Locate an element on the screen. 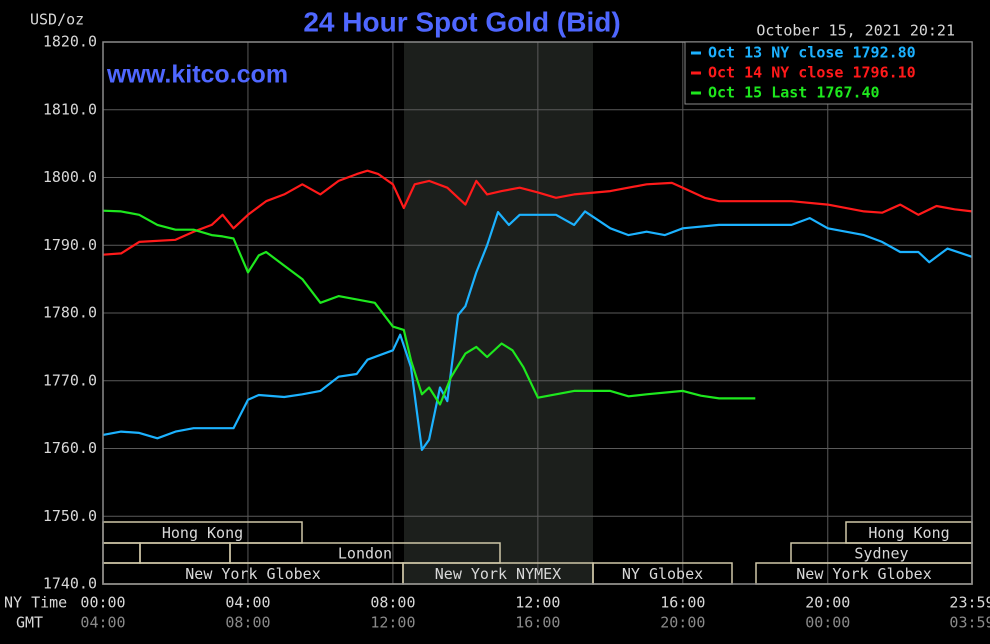  legend-label: Oct 15 Last 1767.40 is located at coordinates (794, 93).